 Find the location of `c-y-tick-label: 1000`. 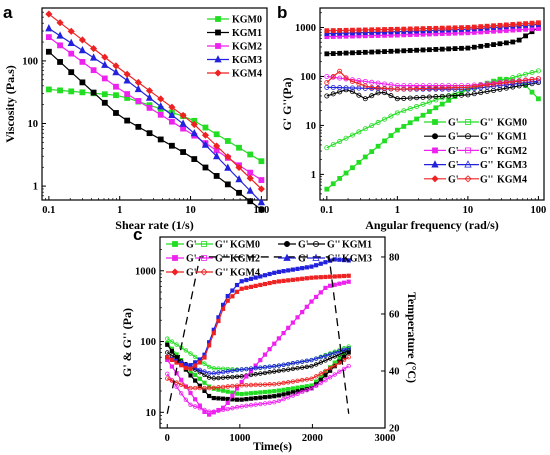

c-y-tick-label: 1000 is located at coordinates (145, 271).